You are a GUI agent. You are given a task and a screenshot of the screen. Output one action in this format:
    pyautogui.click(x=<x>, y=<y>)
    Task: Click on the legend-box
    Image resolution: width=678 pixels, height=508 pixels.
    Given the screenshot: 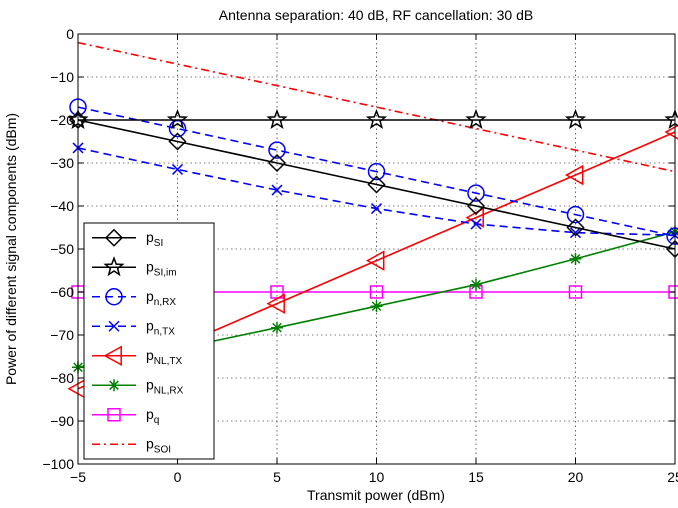 What is the action you would take?
    pyautogui.click(x=149, y=341)
    